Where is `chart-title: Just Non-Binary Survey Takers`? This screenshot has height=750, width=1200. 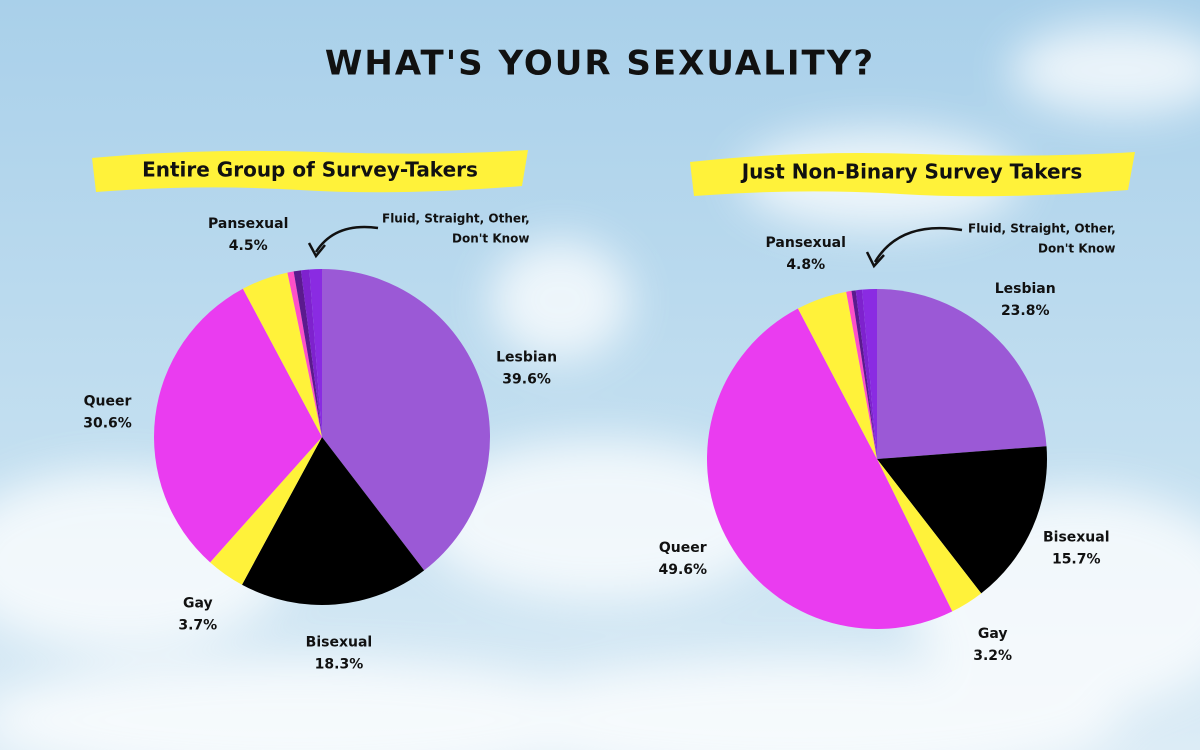 chart-title: Just Non-Binary Survey Takers is located at coordinates (911, 172).